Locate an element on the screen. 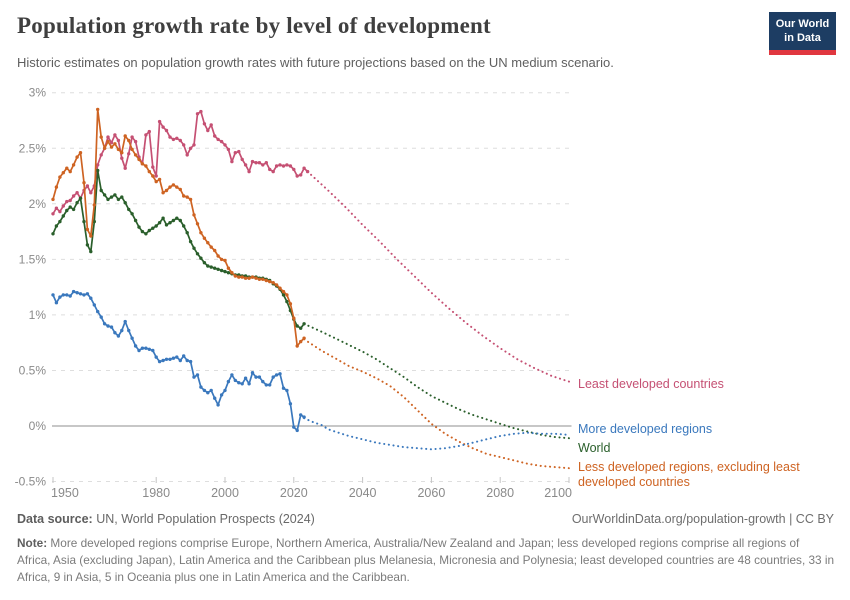 This screenshot has height=600, width=850. x-axis-label-1950: 1950 is located at coordinates (65, 493).